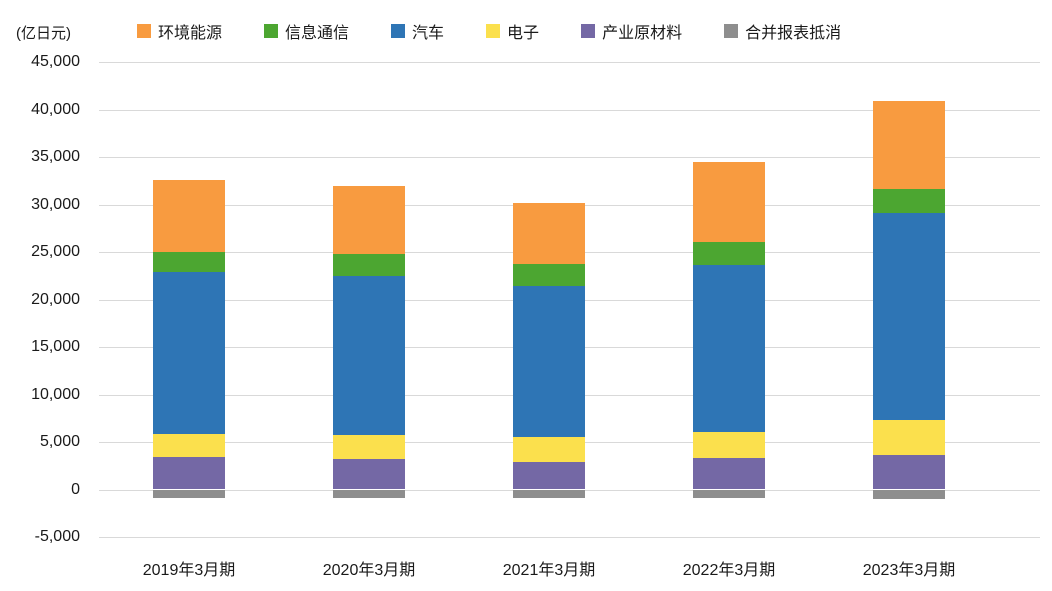 This screenshot has width=1052, height=591. I want to click on legend: 环境能源 信息通信 汽车 电子 产业原材料 合并报表抵消, so click(489, 31).